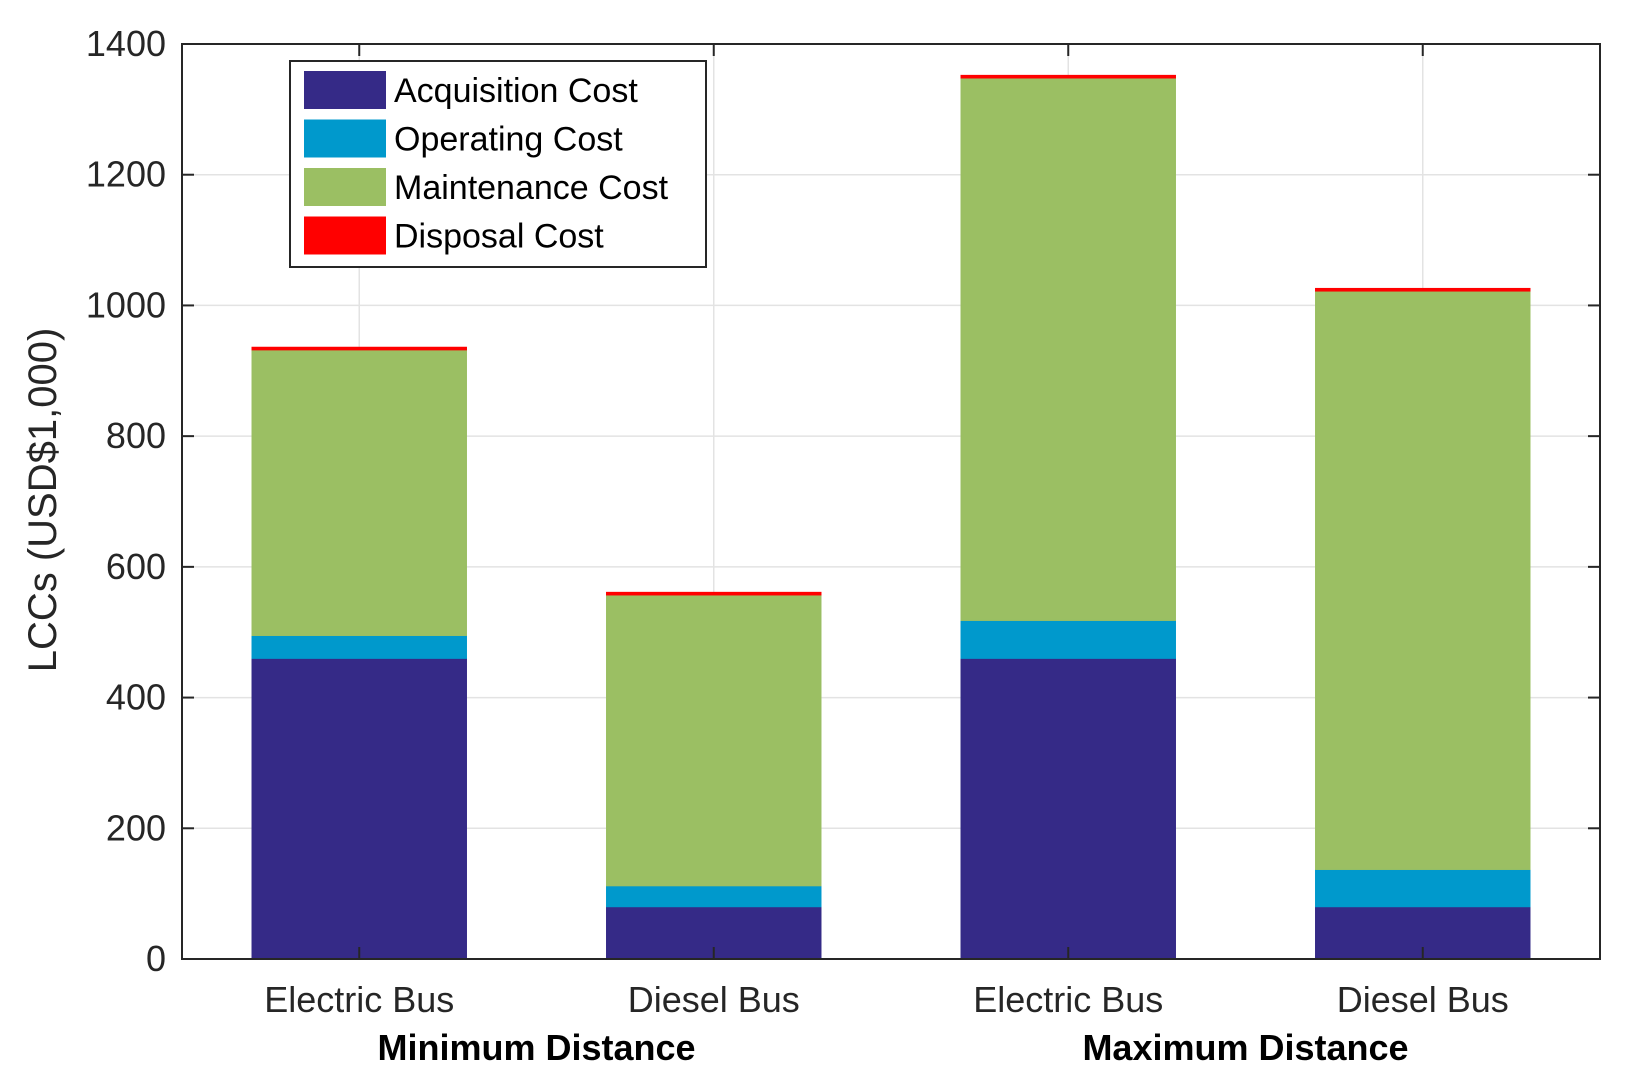  I want to click on y-tick-label: 800, so click(136, 435).